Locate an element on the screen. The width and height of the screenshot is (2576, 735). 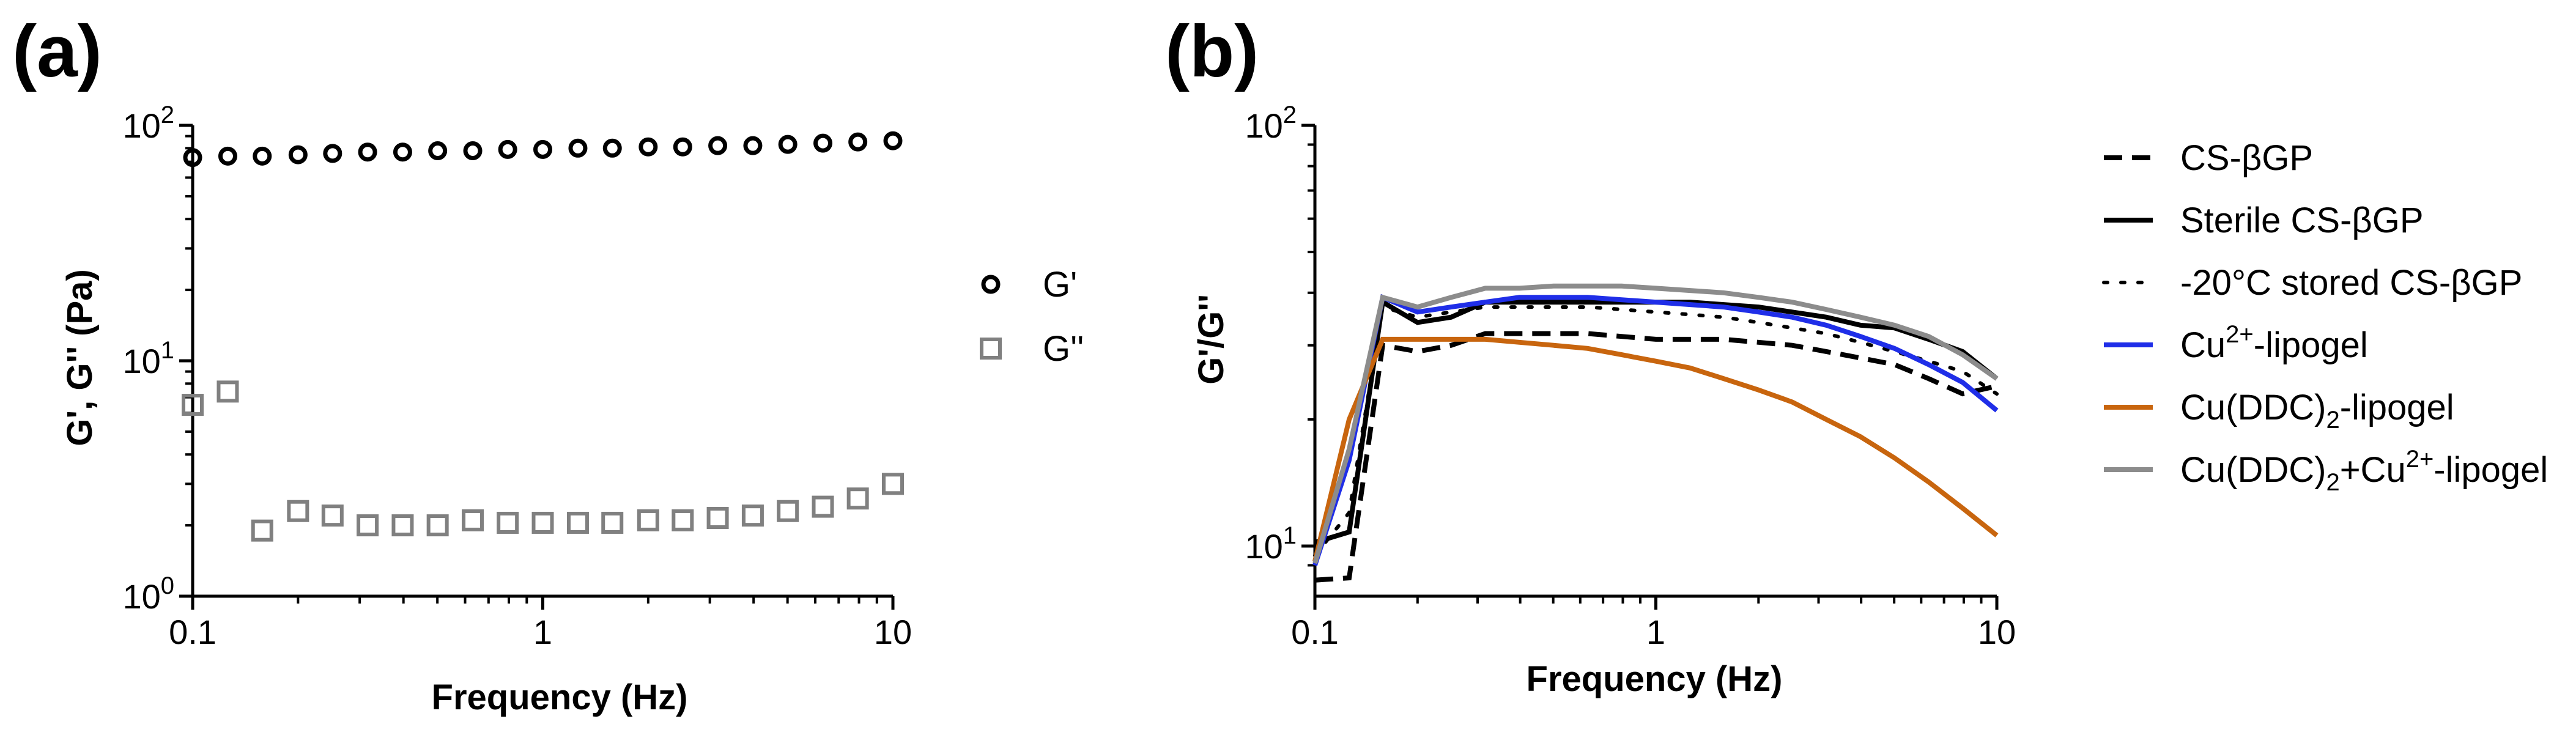
panel-a-y-tick-label: 10⁰ is located at coordinates (148, 594).